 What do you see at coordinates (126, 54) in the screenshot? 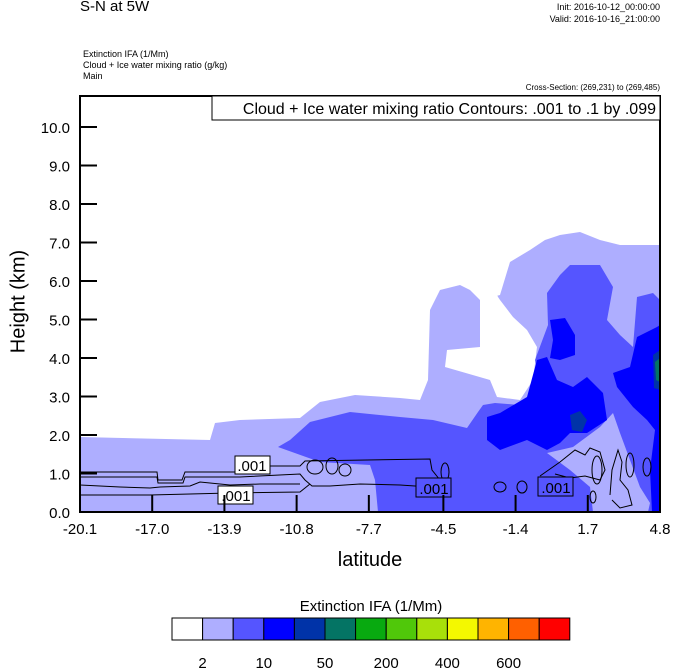
I see `subtitle-extinction: Extinction IFA (1/Mm)` at bounding box center [126, 54].